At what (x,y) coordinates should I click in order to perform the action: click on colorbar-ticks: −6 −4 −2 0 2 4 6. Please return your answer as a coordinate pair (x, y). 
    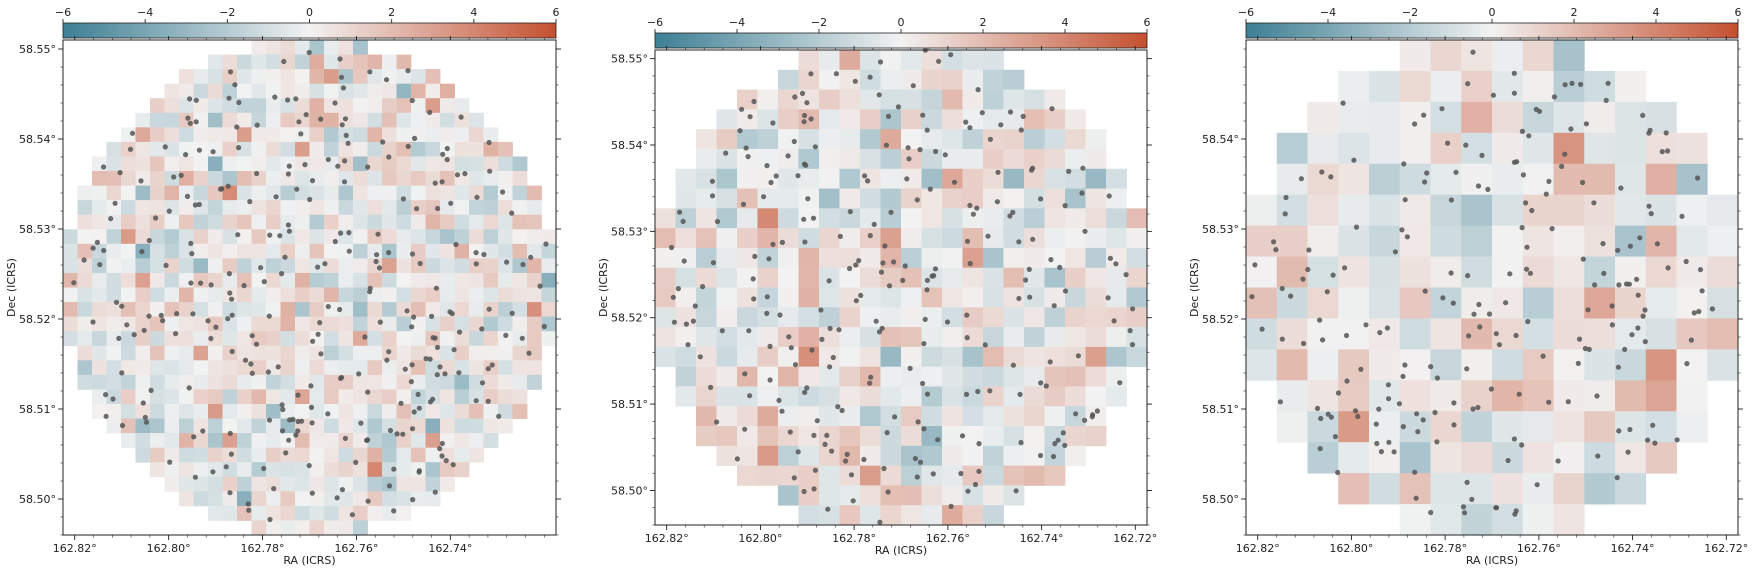
    Looking at the image, I should click on (307, 14).